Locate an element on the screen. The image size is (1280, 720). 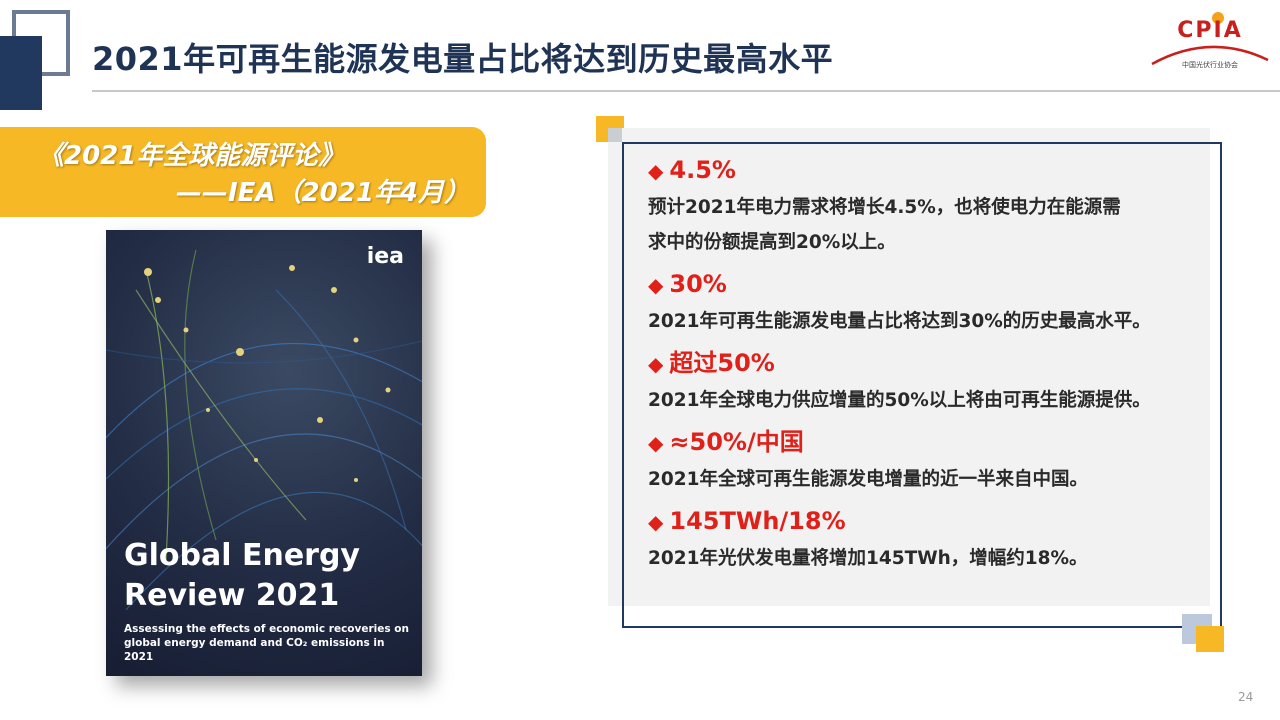
fact-description: 2021年光伏发电量将增加145TWh，增幅约18%。 is located at coordinates (931, 558).